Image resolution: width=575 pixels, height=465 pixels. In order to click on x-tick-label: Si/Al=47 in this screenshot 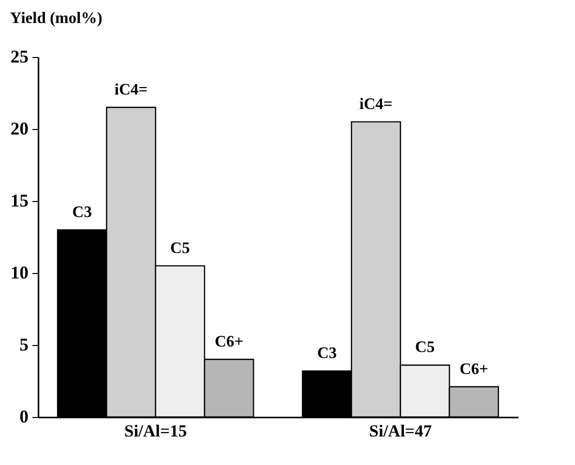, I will do `click(400, 431)`.